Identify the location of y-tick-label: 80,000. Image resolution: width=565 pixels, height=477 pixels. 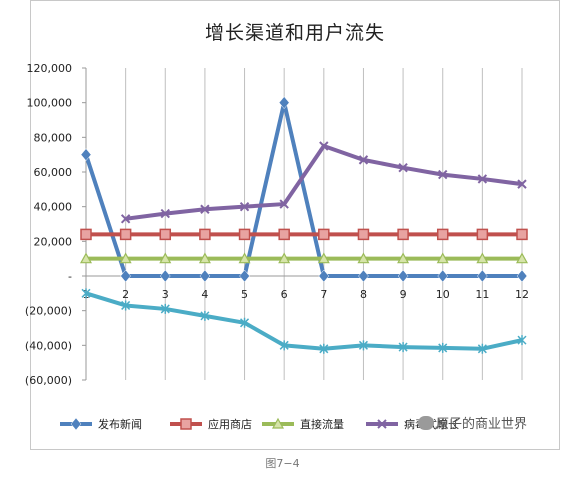
(53, 137).